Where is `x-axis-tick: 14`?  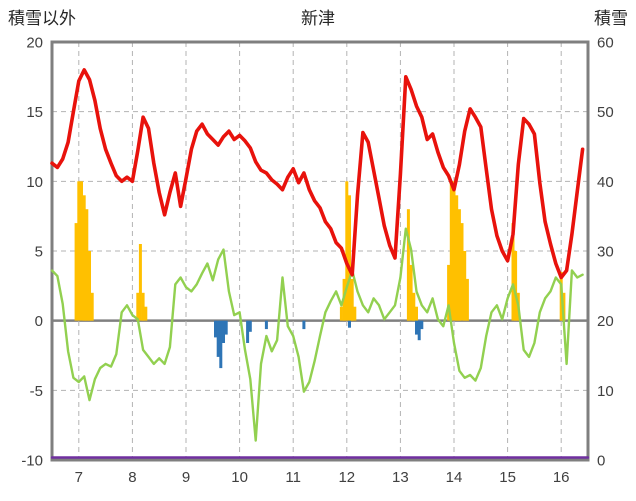
x-axis-tick: 14 is located at coordinates (454, 477).